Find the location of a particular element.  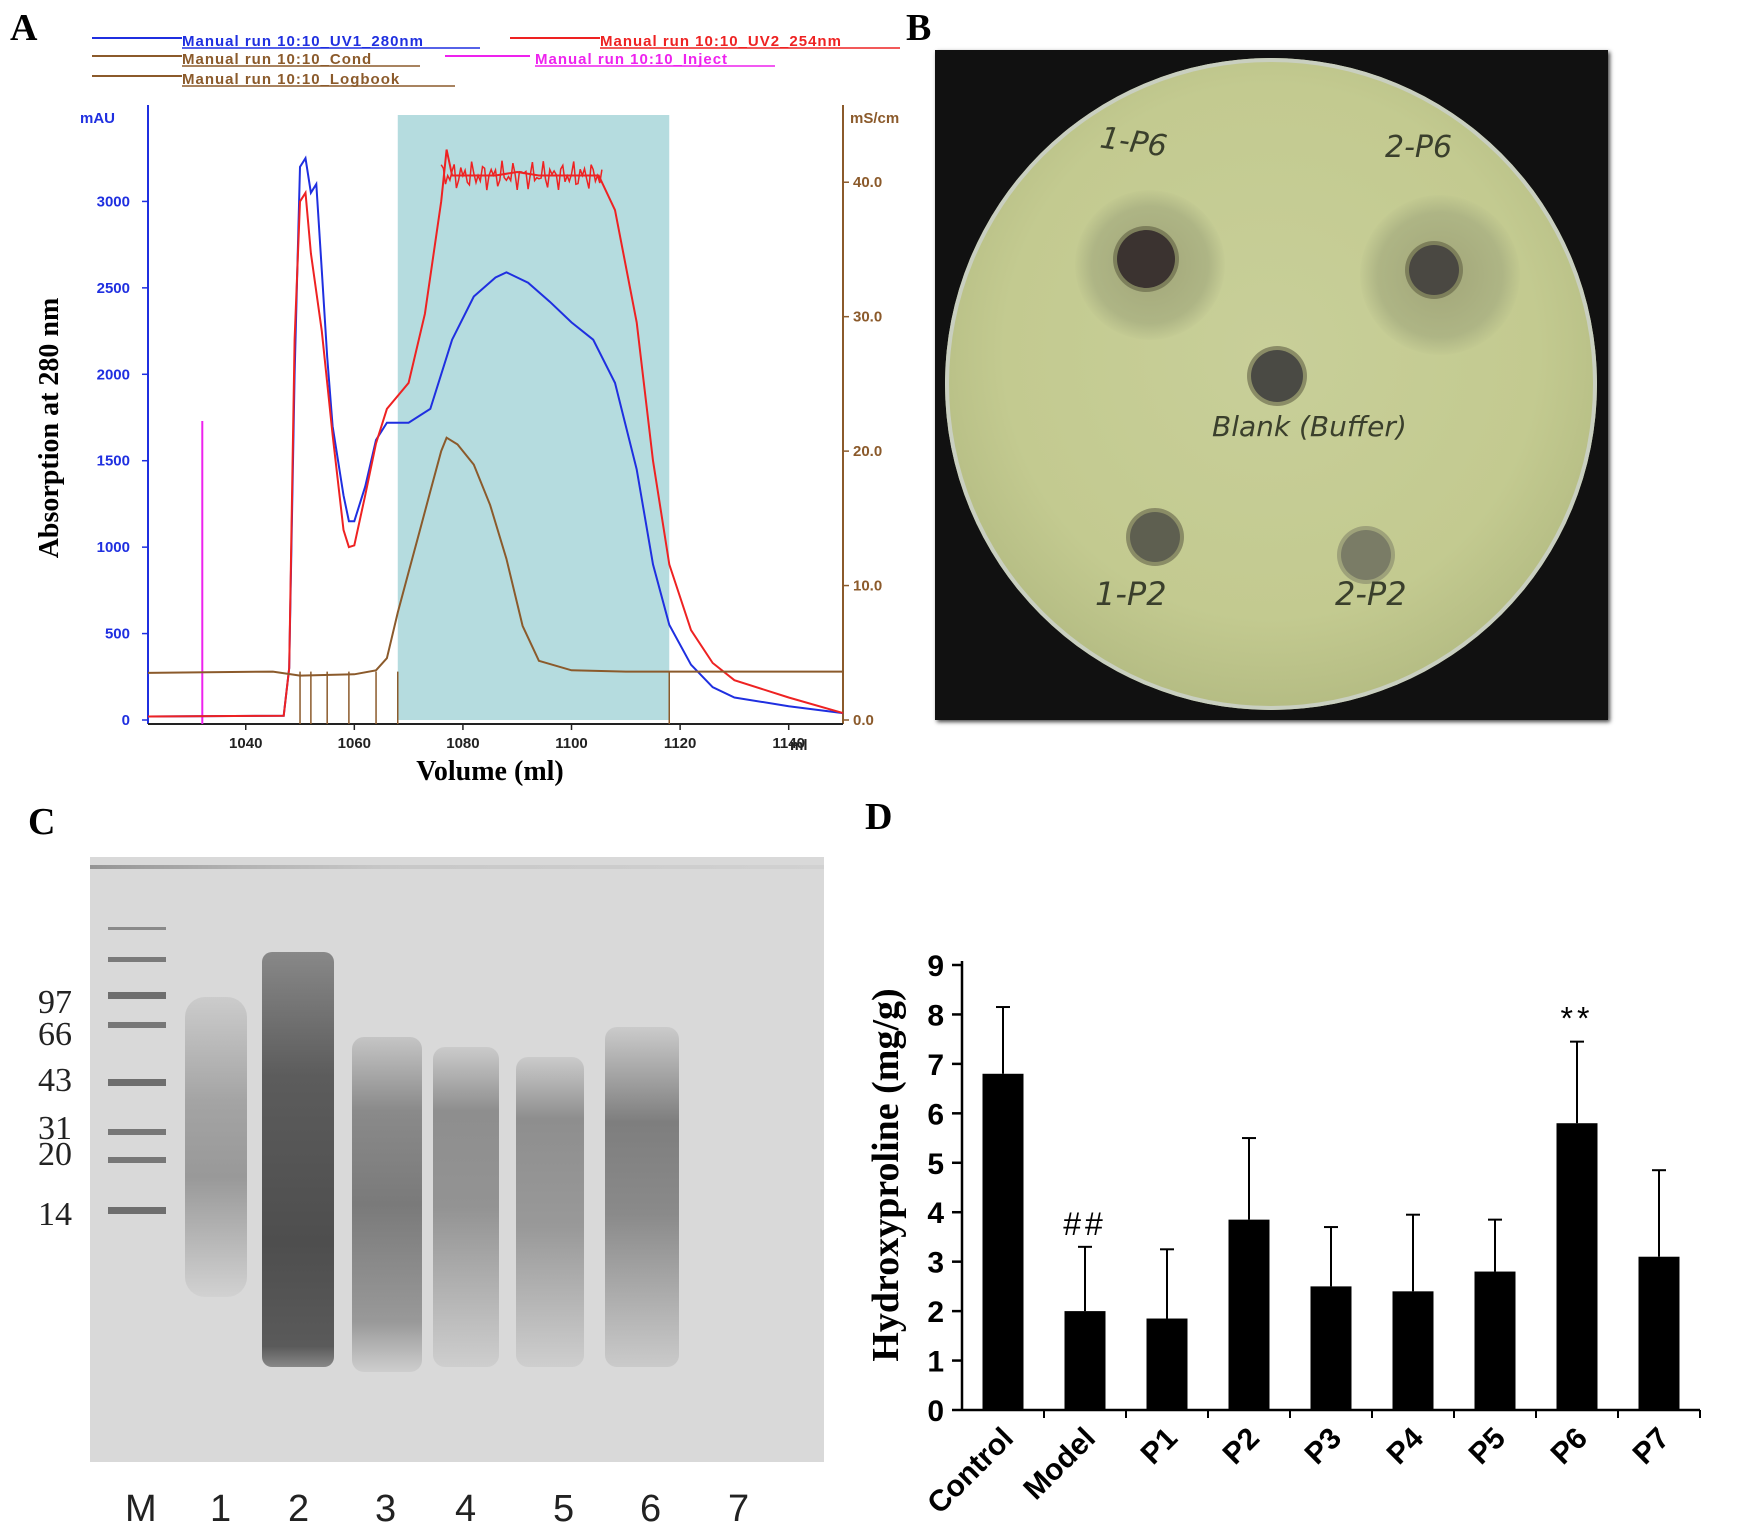

panel-label-a: A is located at coordinates (24, 28).